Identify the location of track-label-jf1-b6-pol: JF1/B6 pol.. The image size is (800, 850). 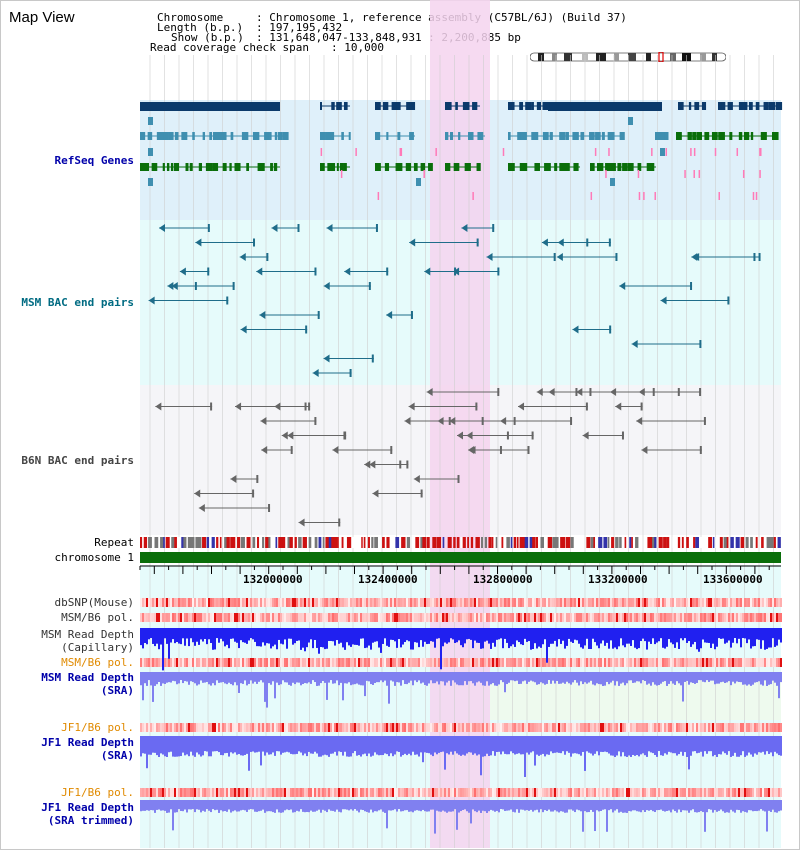
(97, 727).